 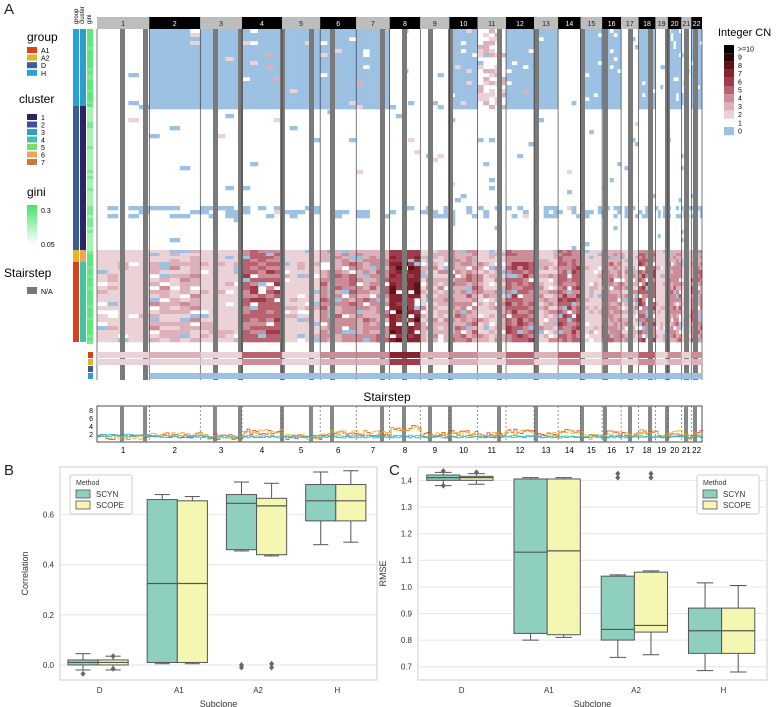 What do you see at coordinates (83, 67) in the screenshot?
I see `row-cluster-bar` at bounding box center [83, 67].